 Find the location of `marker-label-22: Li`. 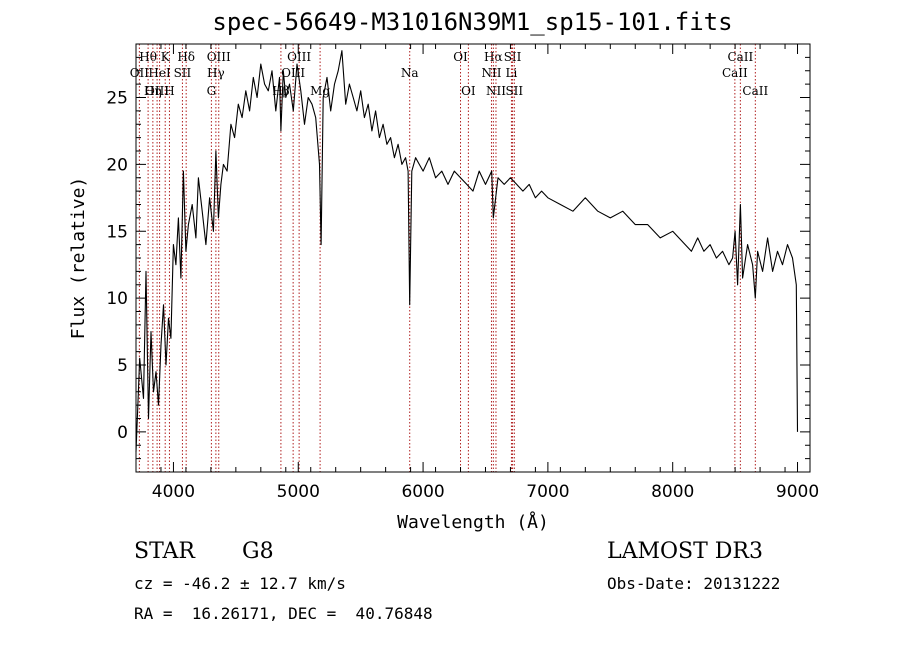

marker-label-22: Li is located at coordinates (512, 73).